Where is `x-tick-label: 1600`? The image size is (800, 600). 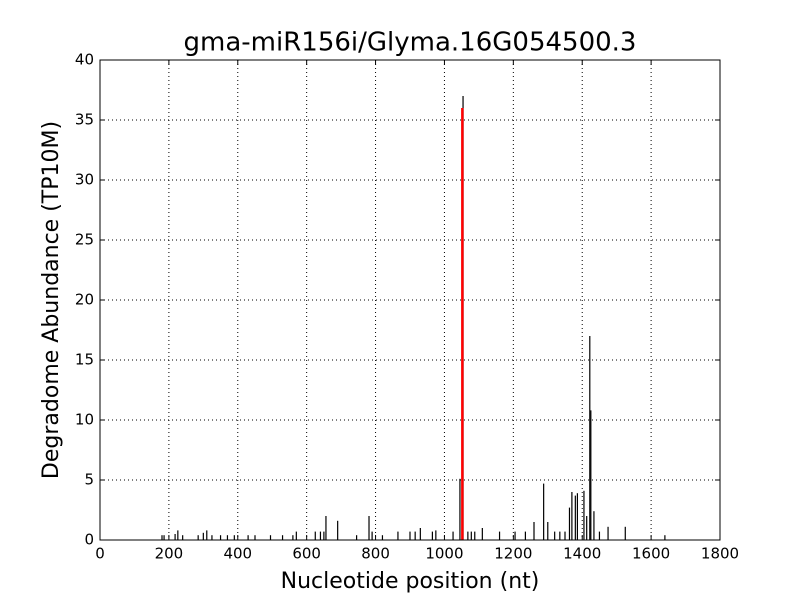
x-tick-label: 1600 is located at coordinates (651, 554).